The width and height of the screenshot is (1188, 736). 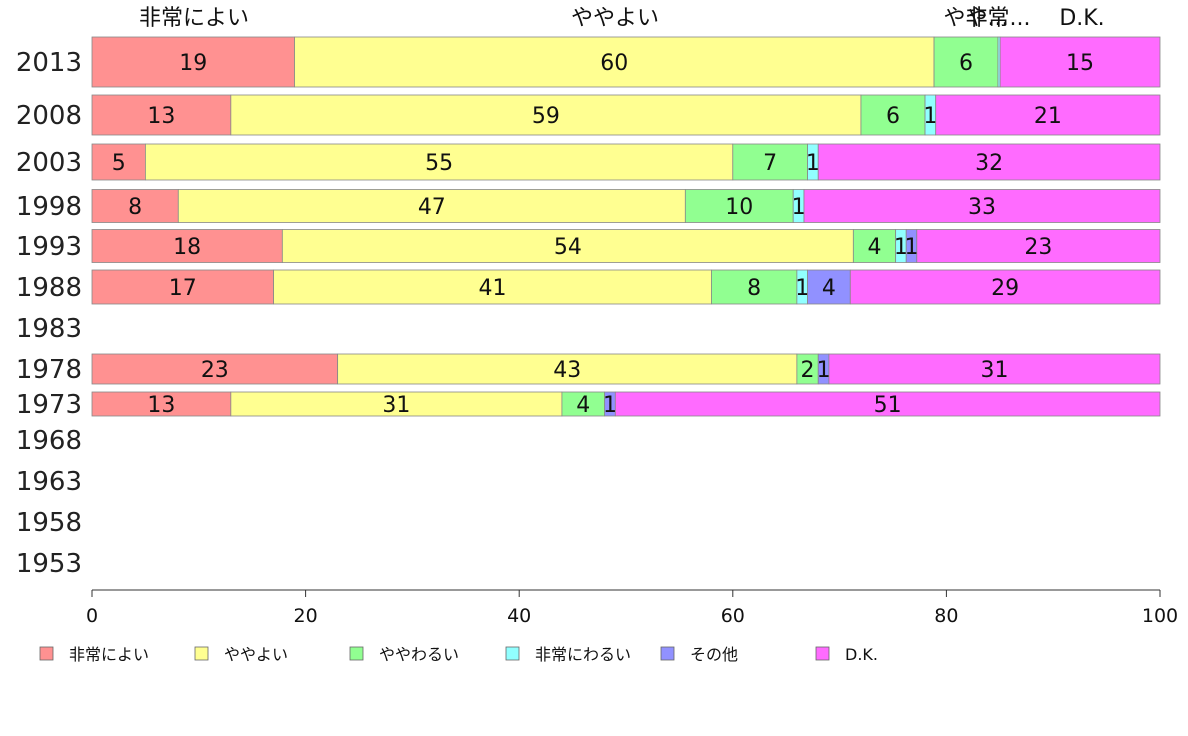 I want to click on year-label: 1978, so click(x=49, y=370).